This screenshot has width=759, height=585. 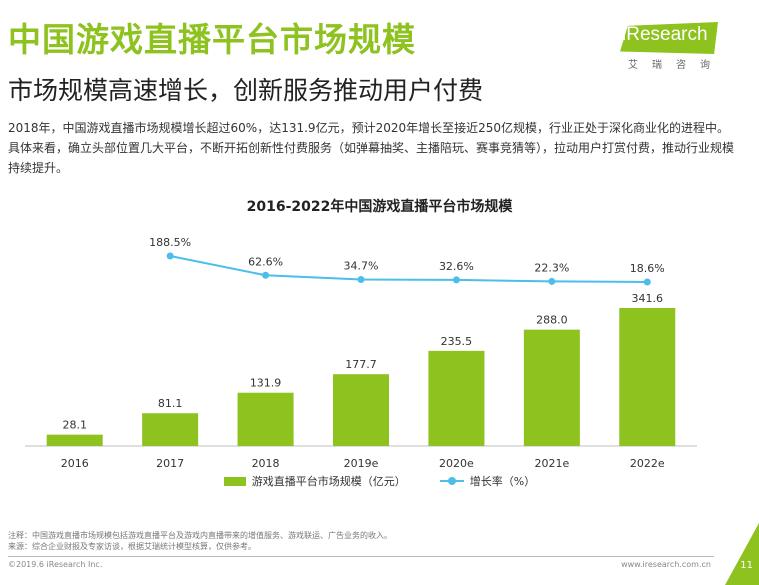 I want to click on iresearch-logo: iResearch 艾瑞咨询, so click(x=668, y=46).